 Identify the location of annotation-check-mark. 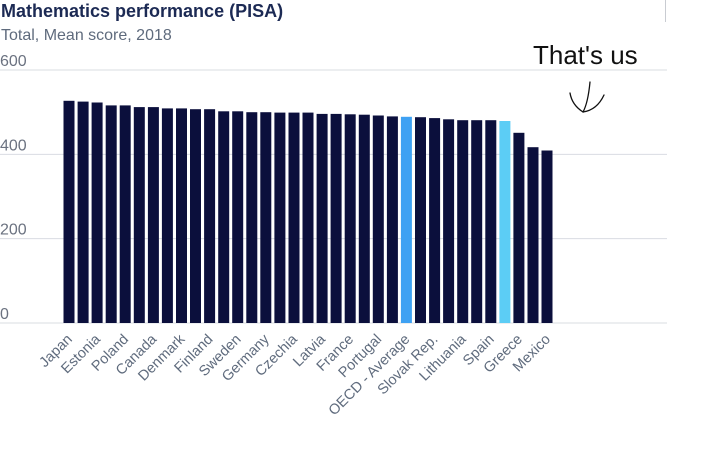
(580, 97).